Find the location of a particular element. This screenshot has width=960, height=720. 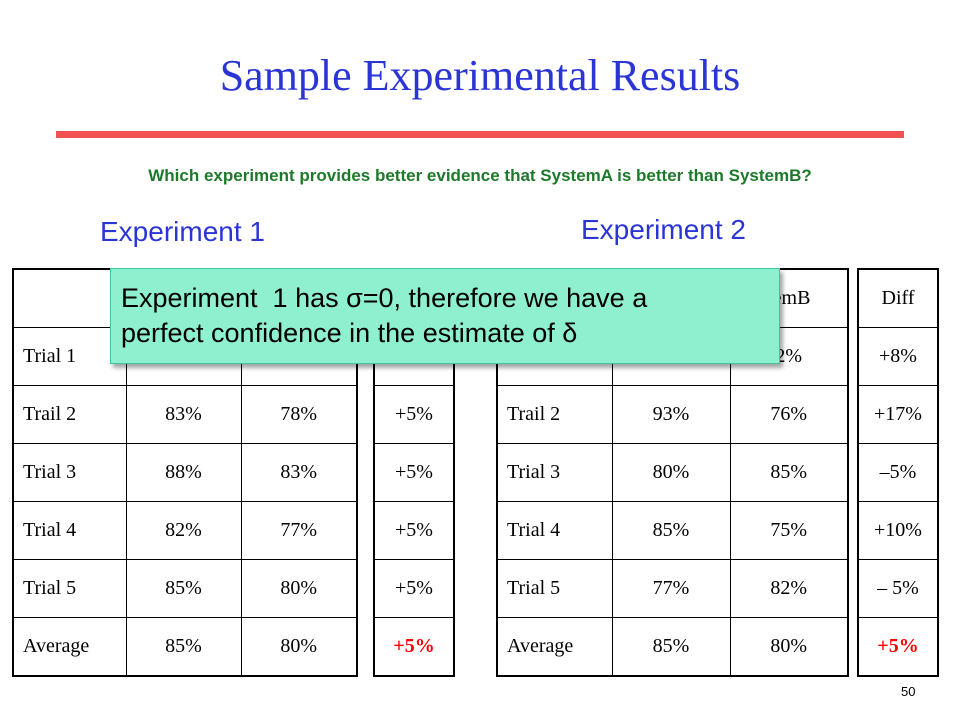

system-b-value: 76% is located at coordinates (789, 414).